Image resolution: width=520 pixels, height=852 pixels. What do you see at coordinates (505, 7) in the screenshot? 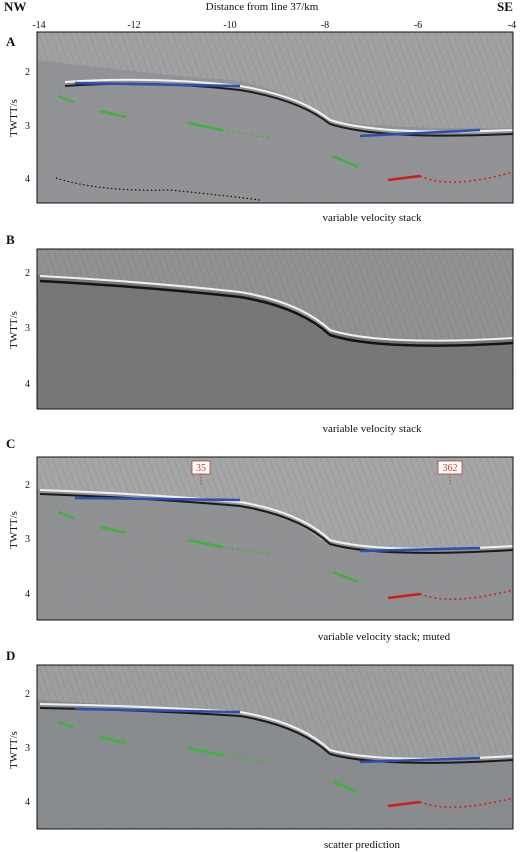
I see `se-label: SE` at bounding box center [505, 7].